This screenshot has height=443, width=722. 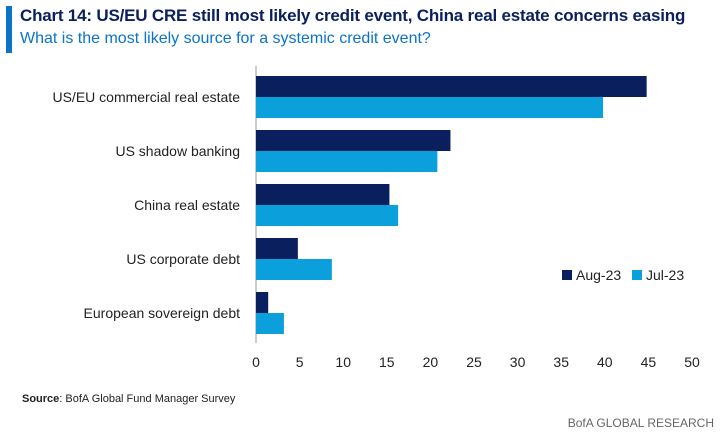 What do you see at coordinates (665, 275) in the screenshot?
I see `legend-label-jul-23: Jul-23` at bounding box center [665, 275].